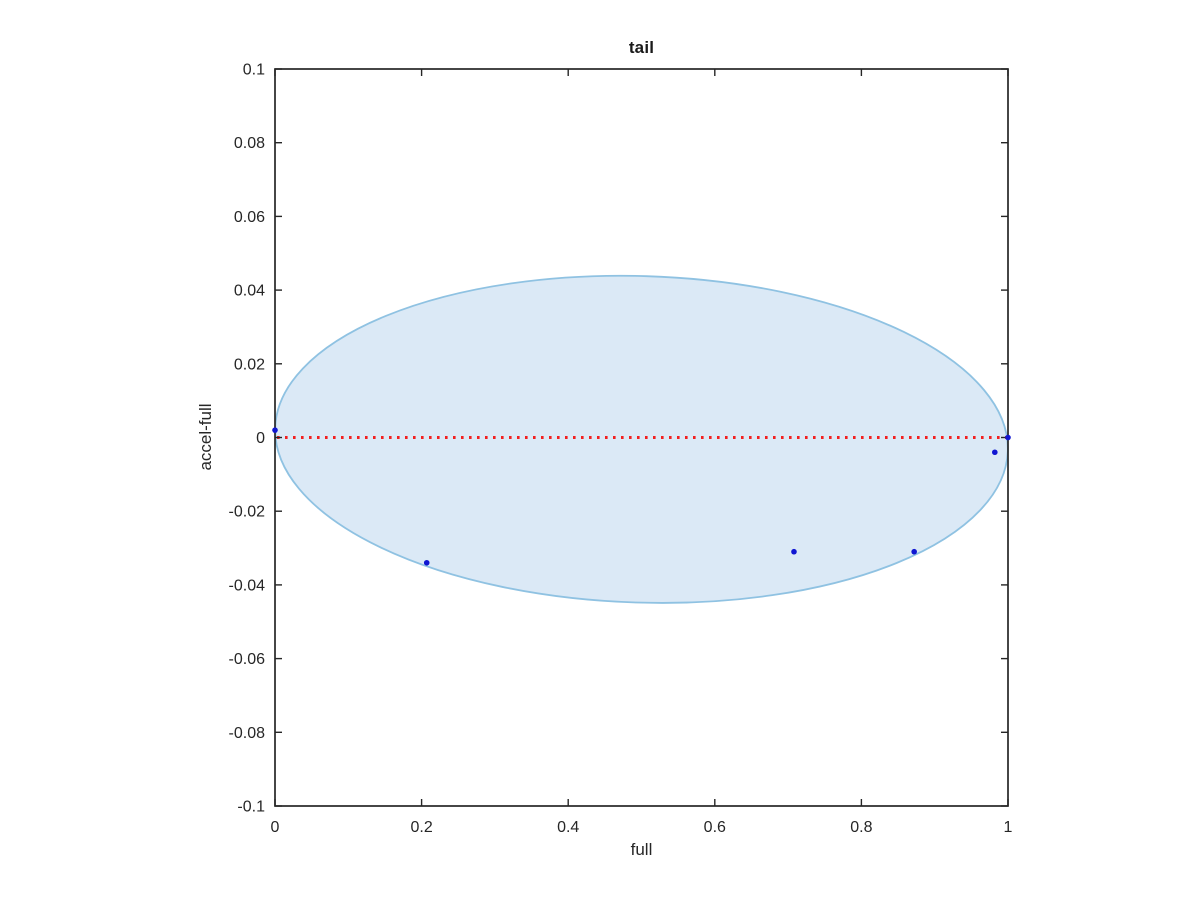  Describe the element at coordinates (249, 217) in the screenshot. I see `y-tick-label: 0.06` at that location.